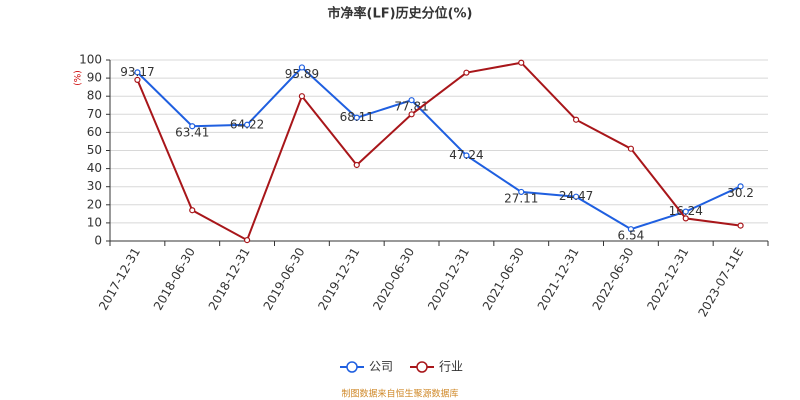 The image size is (800, 400). Describe the element at coordinates (79, 78) in the screenshot. I see `y-axis-label: (%)` at that location.